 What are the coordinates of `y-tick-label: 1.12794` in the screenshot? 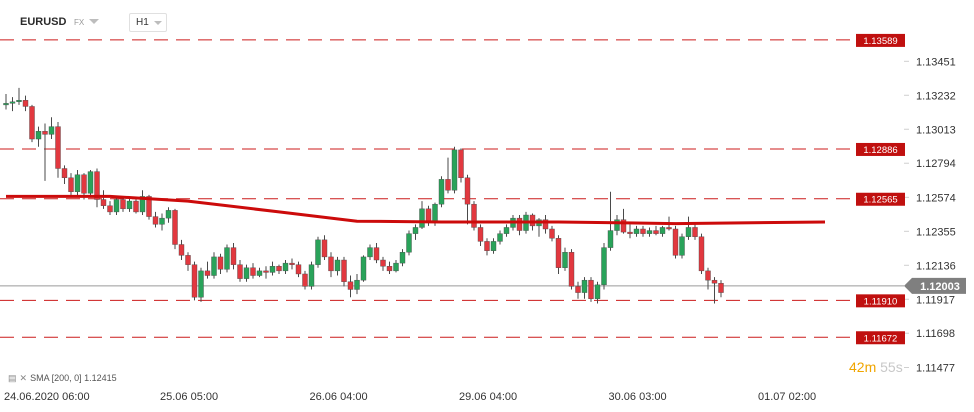 It's located at (936, 164).